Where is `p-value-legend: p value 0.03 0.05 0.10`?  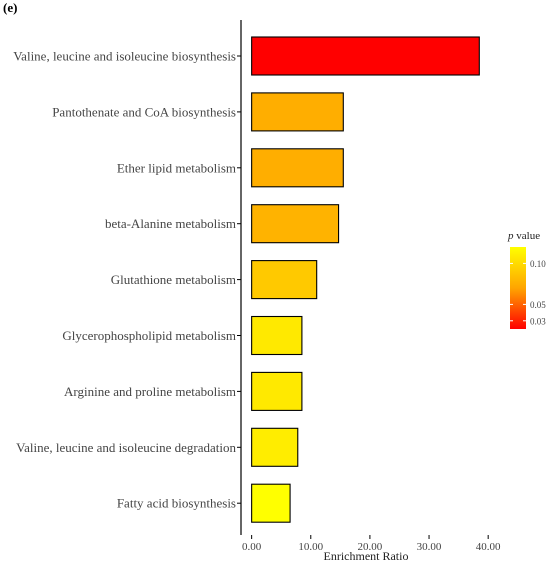
p-value-legend: p value 0.03 0.05 0.10 is located at coordinates (526, 279).